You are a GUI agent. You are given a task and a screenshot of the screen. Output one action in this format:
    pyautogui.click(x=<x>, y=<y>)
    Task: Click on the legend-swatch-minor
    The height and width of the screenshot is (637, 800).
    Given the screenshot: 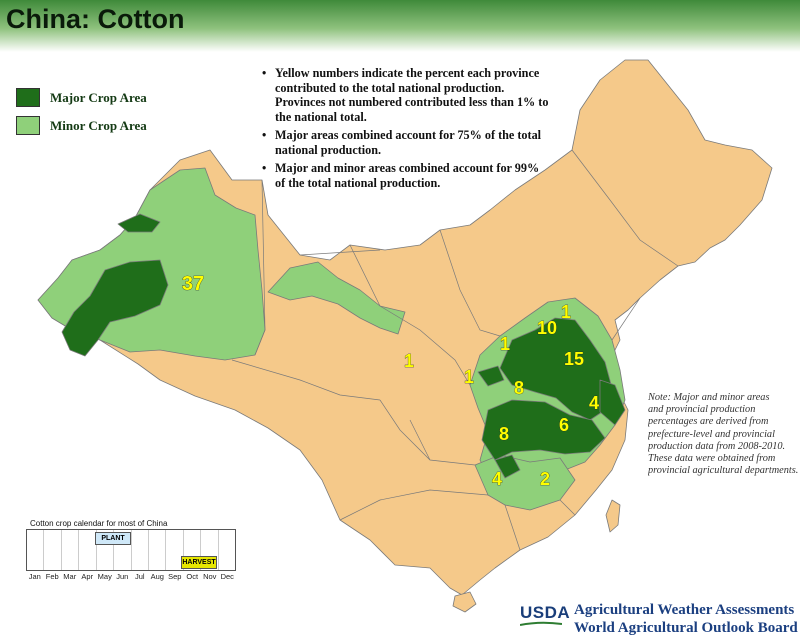 What is the action you would take?
    pyautogui.click(x=28, y=125)
    